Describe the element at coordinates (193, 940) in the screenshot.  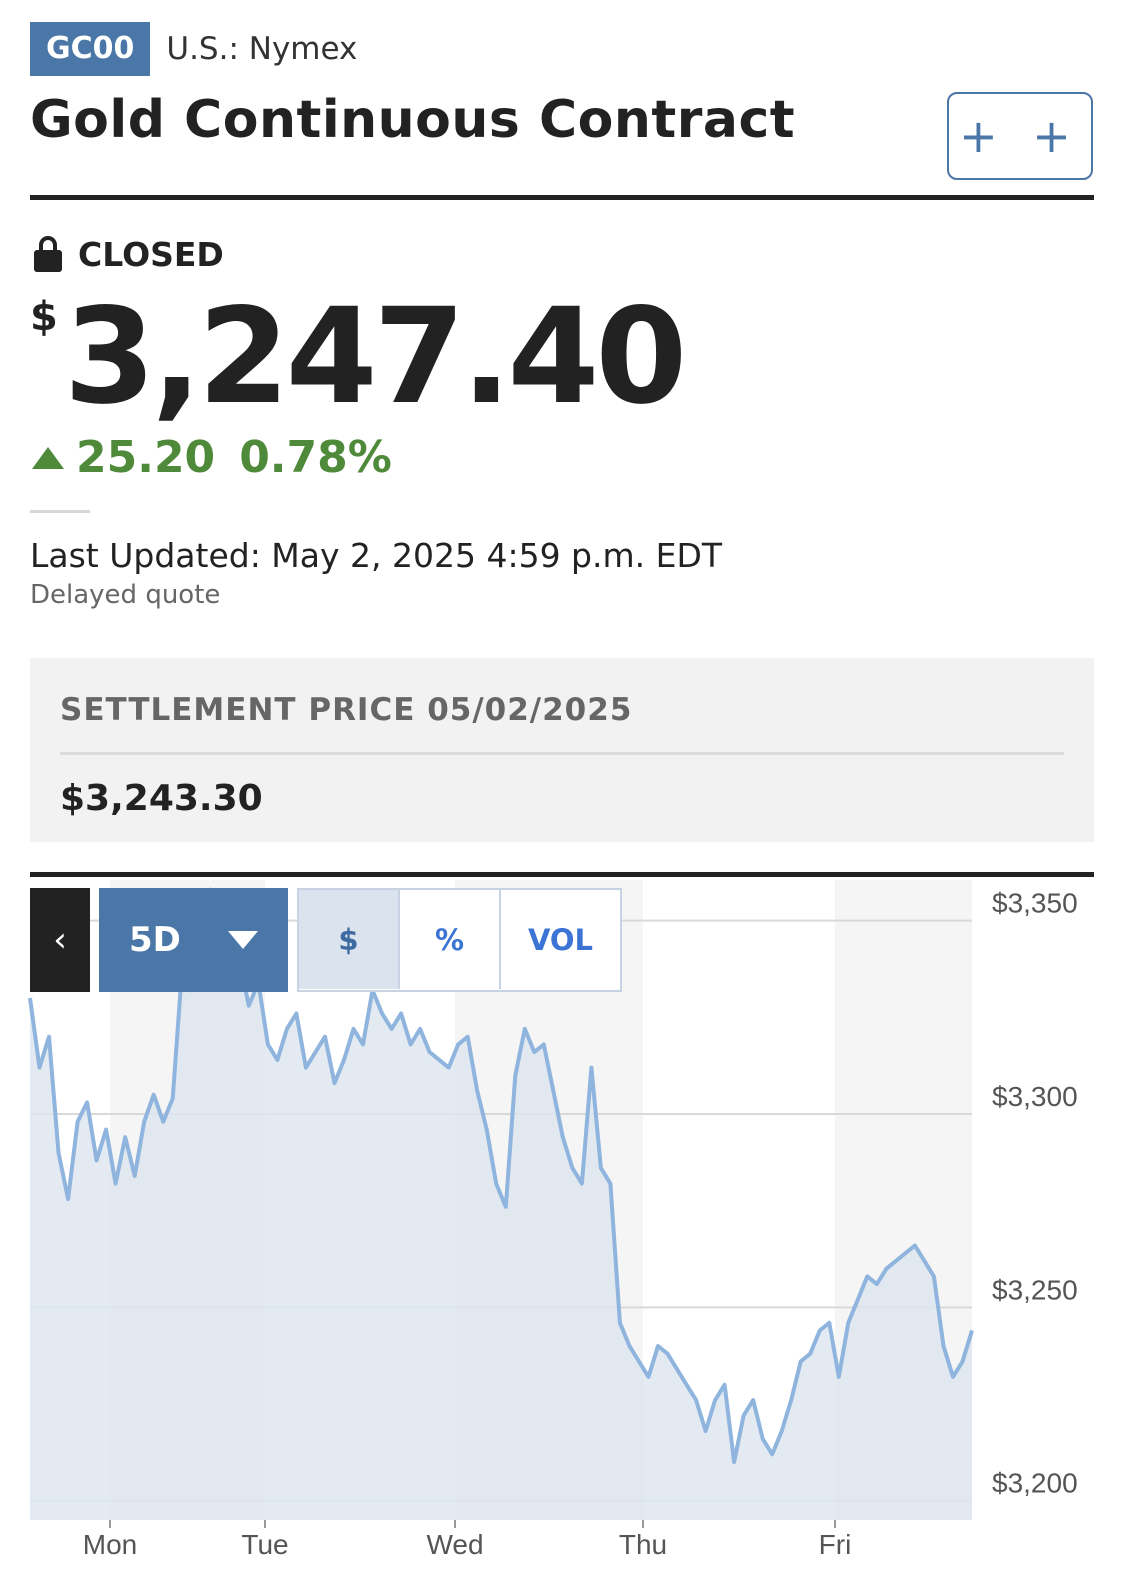
I see `range-dropdown: 5D` at that location.